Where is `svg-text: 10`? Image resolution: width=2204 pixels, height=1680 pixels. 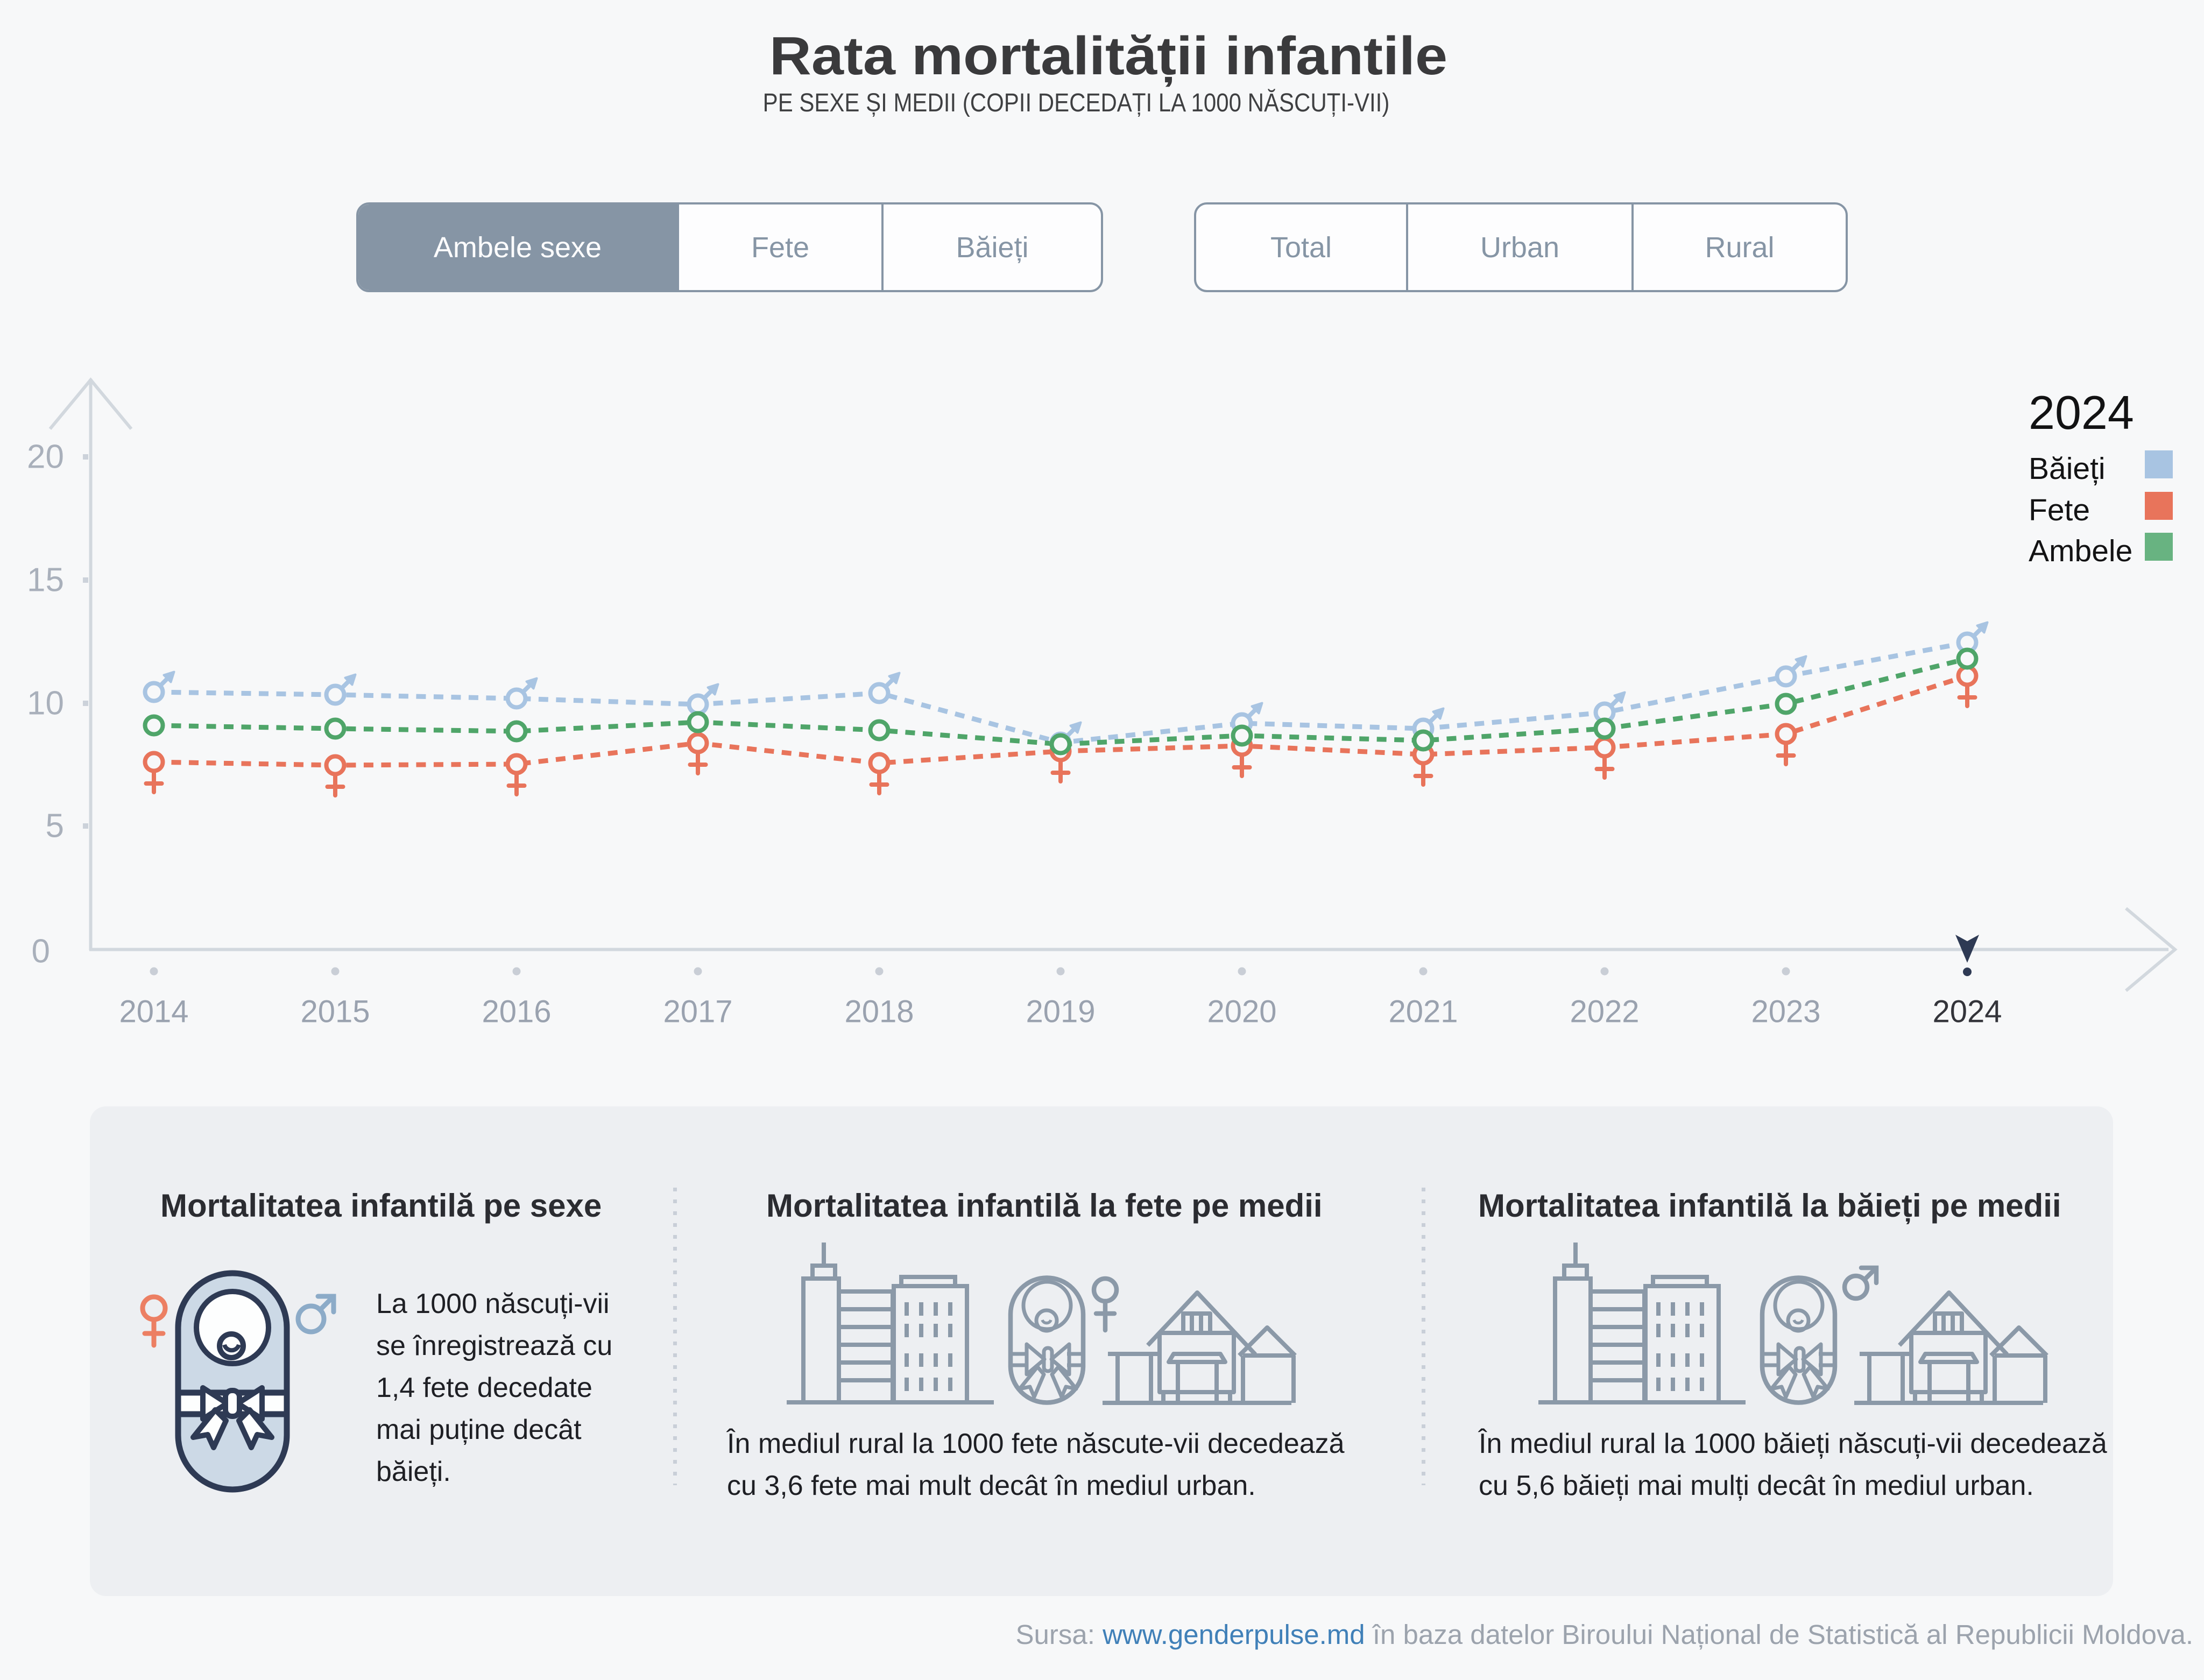 svg-text: 10 is located at coordinates (45, 703).